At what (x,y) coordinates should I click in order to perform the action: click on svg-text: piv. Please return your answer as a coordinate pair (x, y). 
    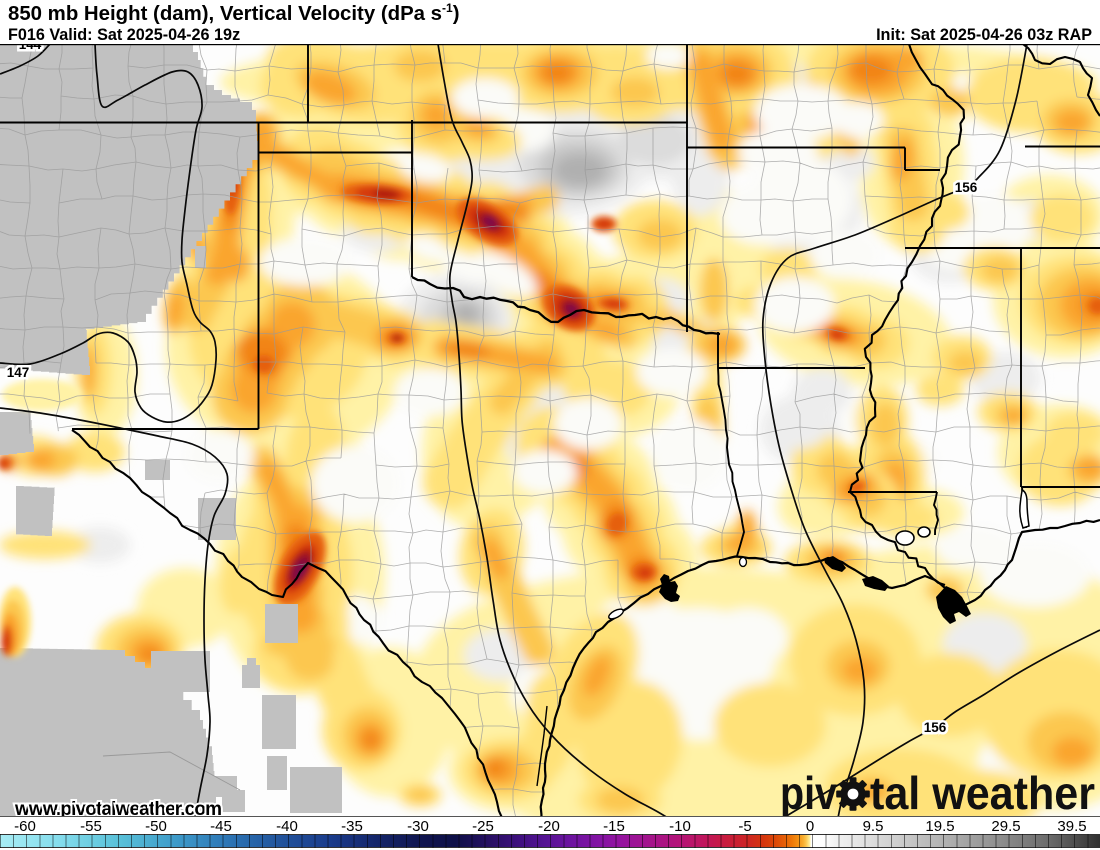
    Looking at the image, I should click on (808, 792).